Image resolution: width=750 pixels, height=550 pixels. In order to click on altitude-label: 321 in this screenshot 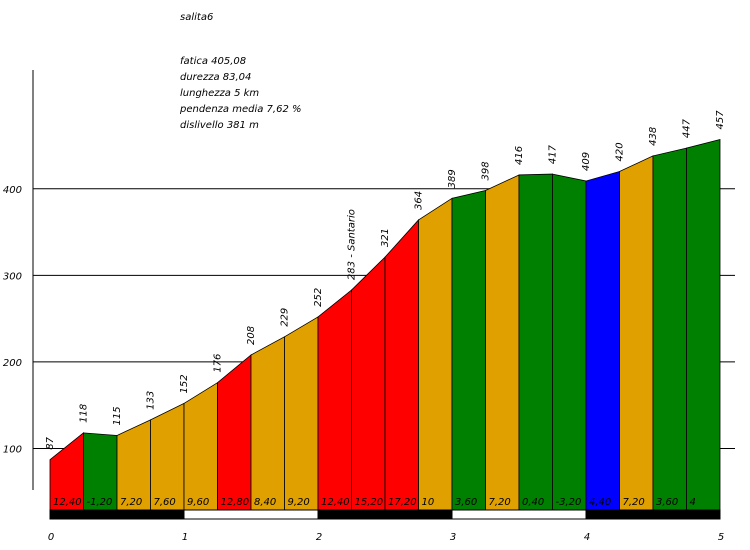, I will do `click(385, 237)`.